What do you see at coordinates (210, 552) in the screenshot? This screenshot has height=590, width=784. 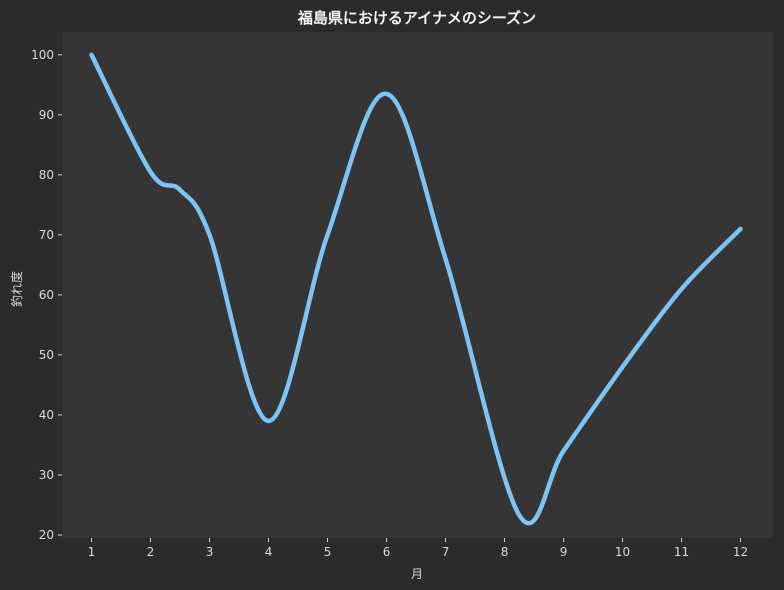 I see `x-tick-label: 3` at bounding box center [210, 552].